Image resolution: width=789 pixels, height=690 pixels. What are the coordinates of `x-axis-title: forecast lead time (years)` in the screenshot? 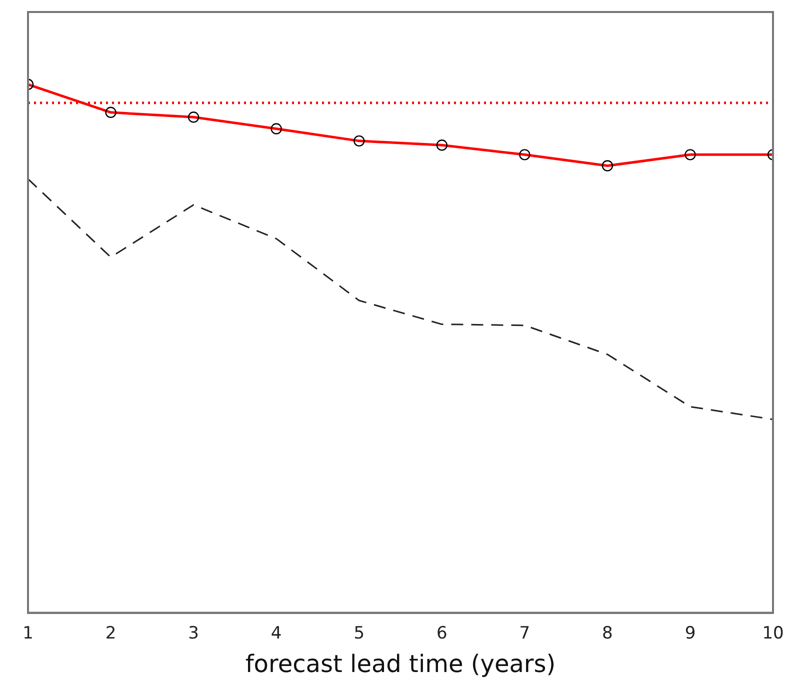 It's located at (400, 664).